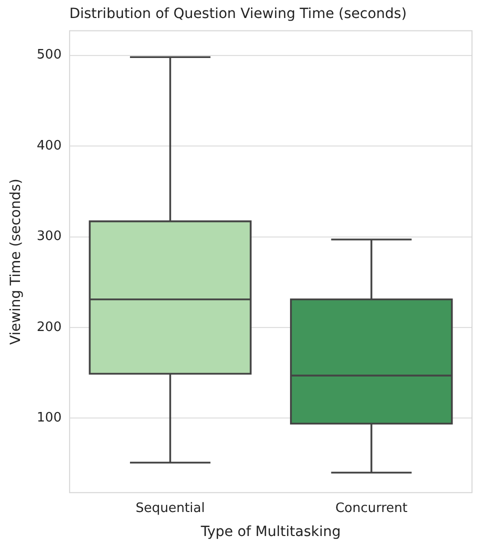 This screenshot has height=545, width=502. Describe the element at coordinates (16, 261) in the screenshot. I see `y-axis-title: Viewing Time (seconds)` at that location.